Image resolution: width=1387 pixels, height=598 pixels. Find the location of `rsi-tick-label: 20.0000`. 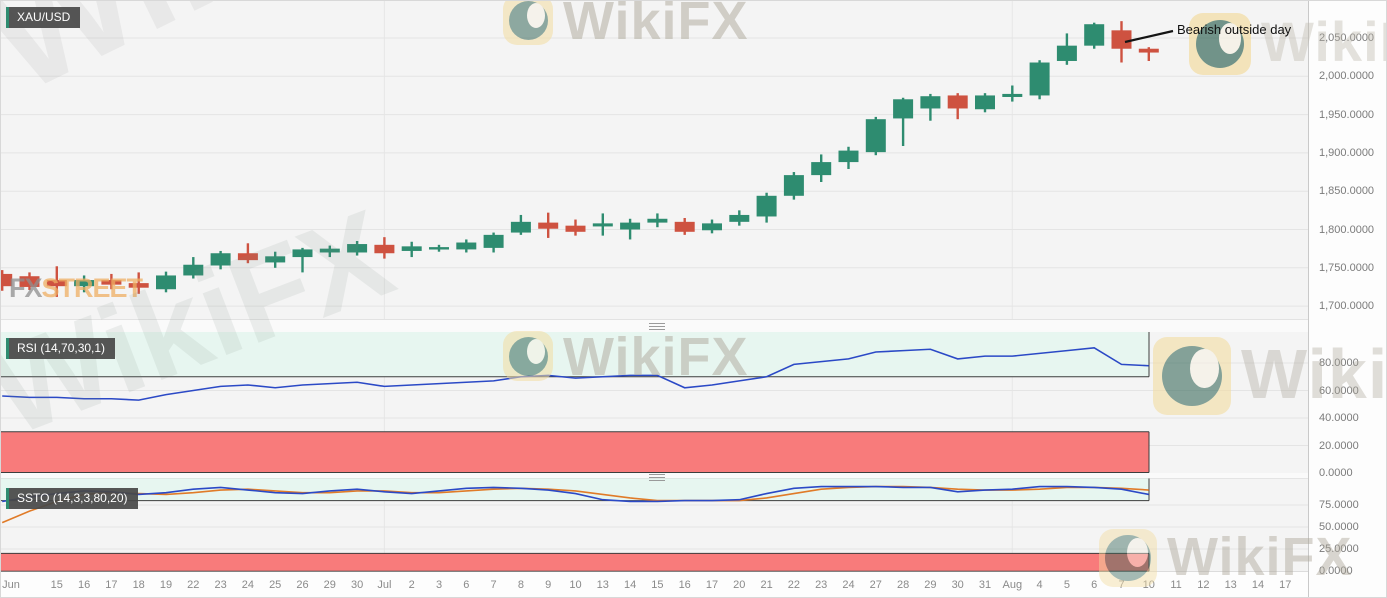

rsi-tick-label: 20.0000 is located at coordinates (1339, 445).